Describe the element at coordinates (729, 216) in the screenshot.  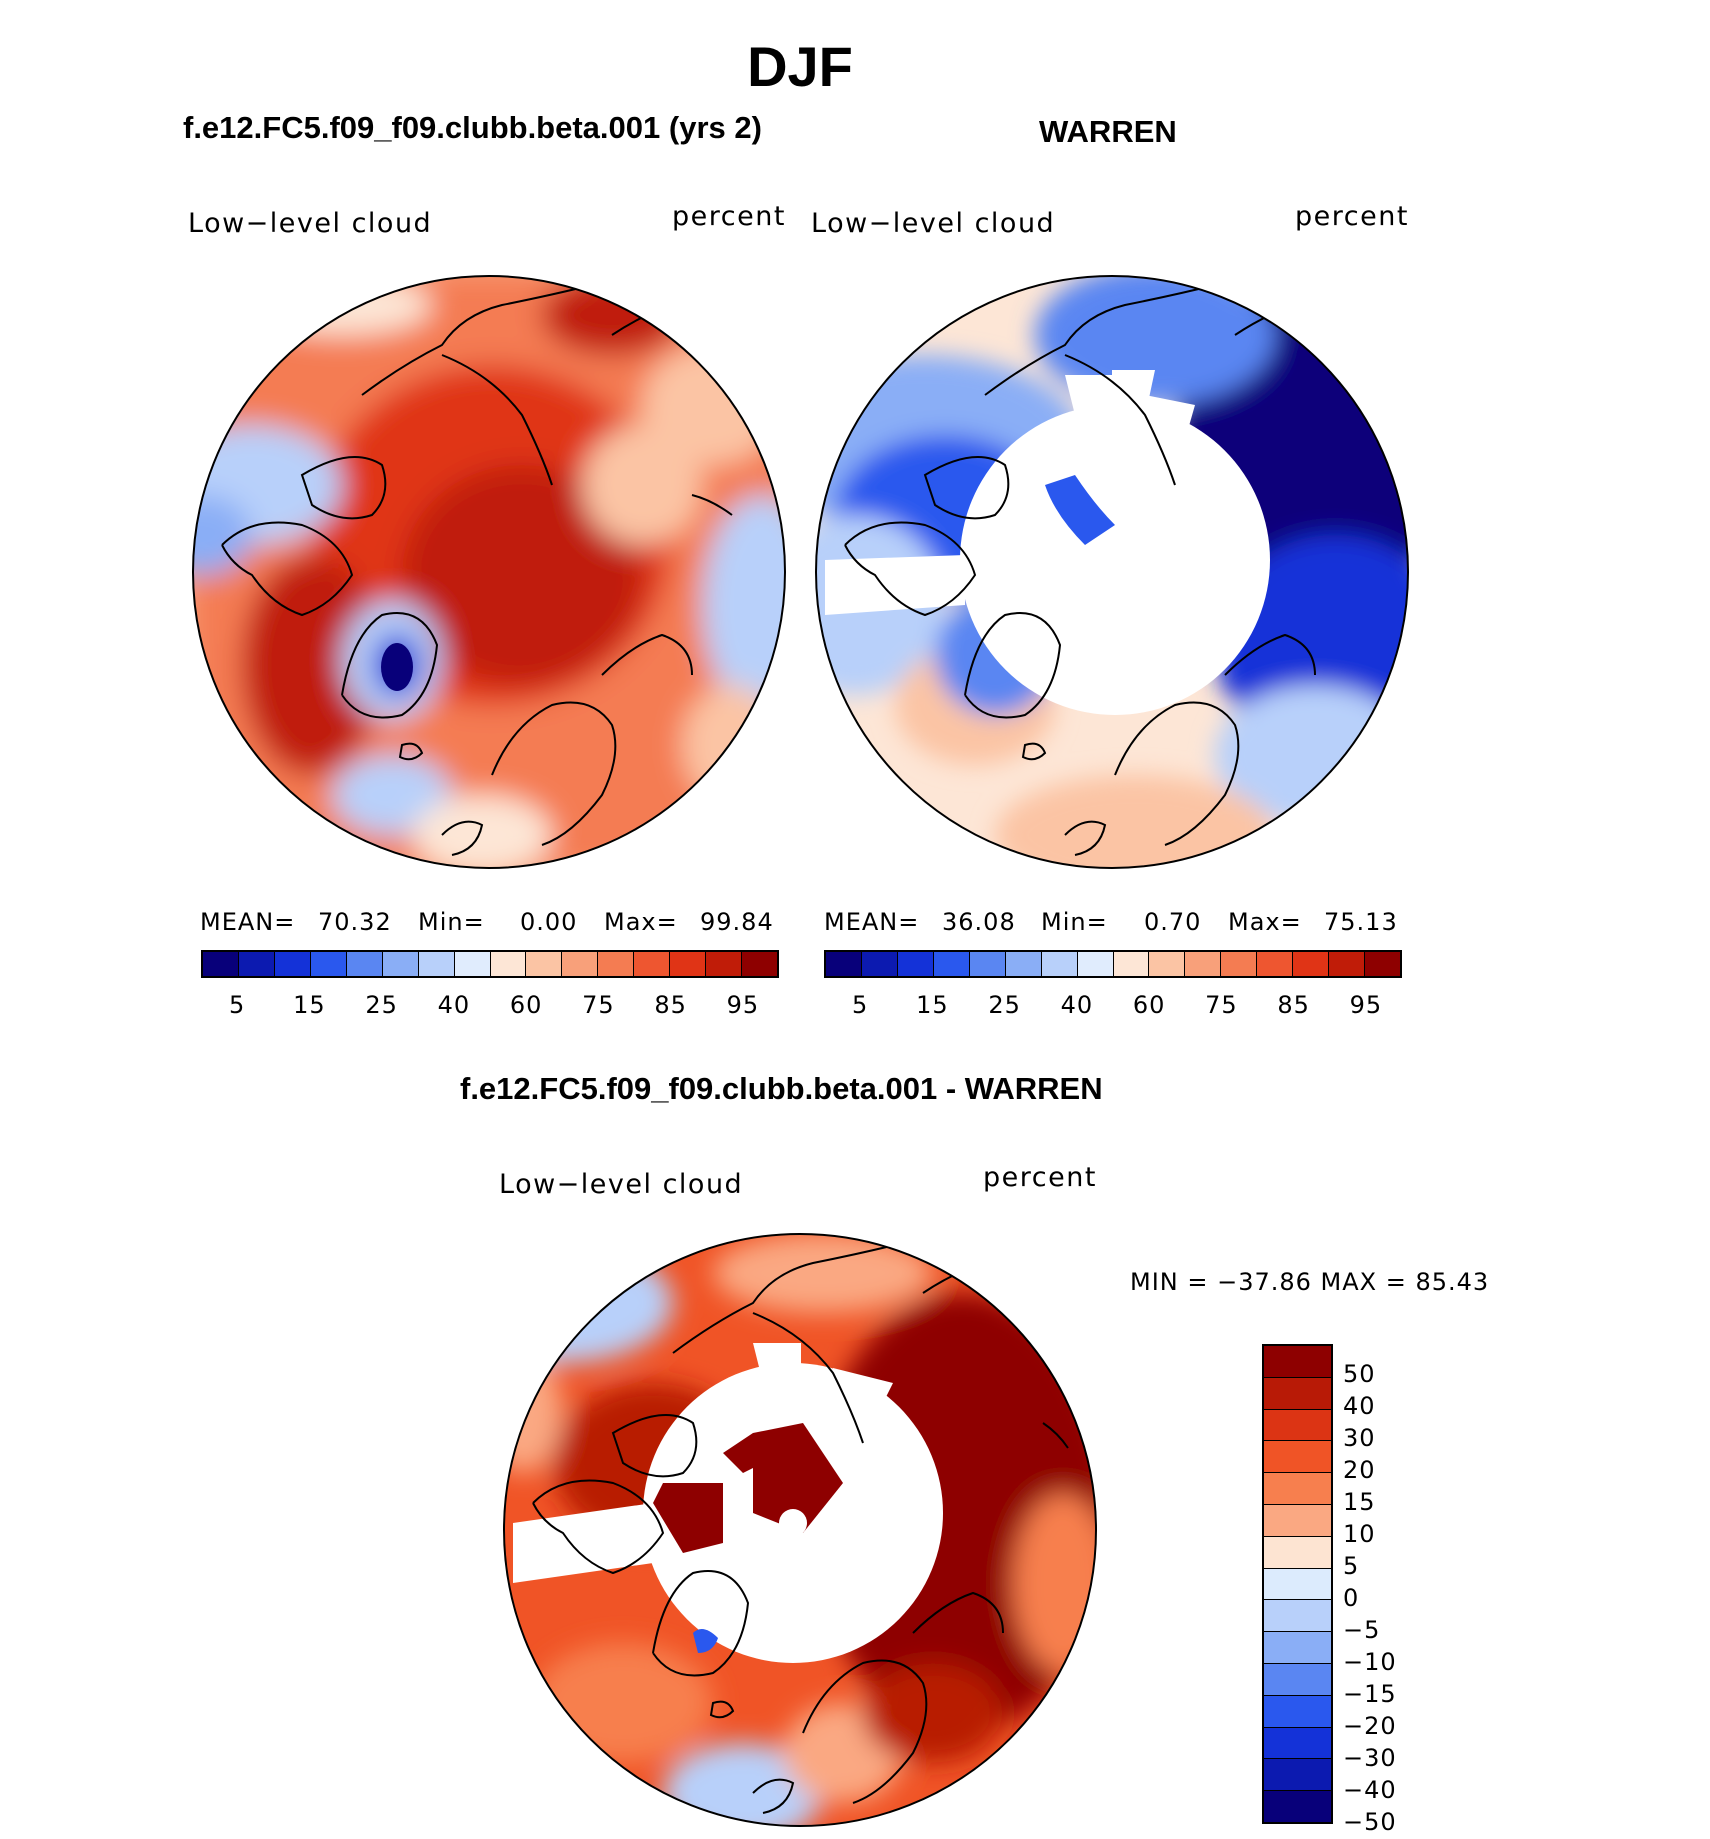
I see `model-units-label: percent` at that location.